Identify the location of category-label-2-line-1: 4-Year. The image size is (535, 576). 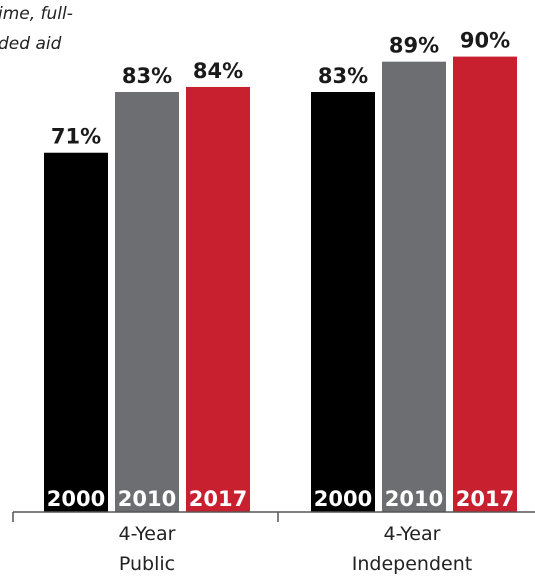
(412, 534).